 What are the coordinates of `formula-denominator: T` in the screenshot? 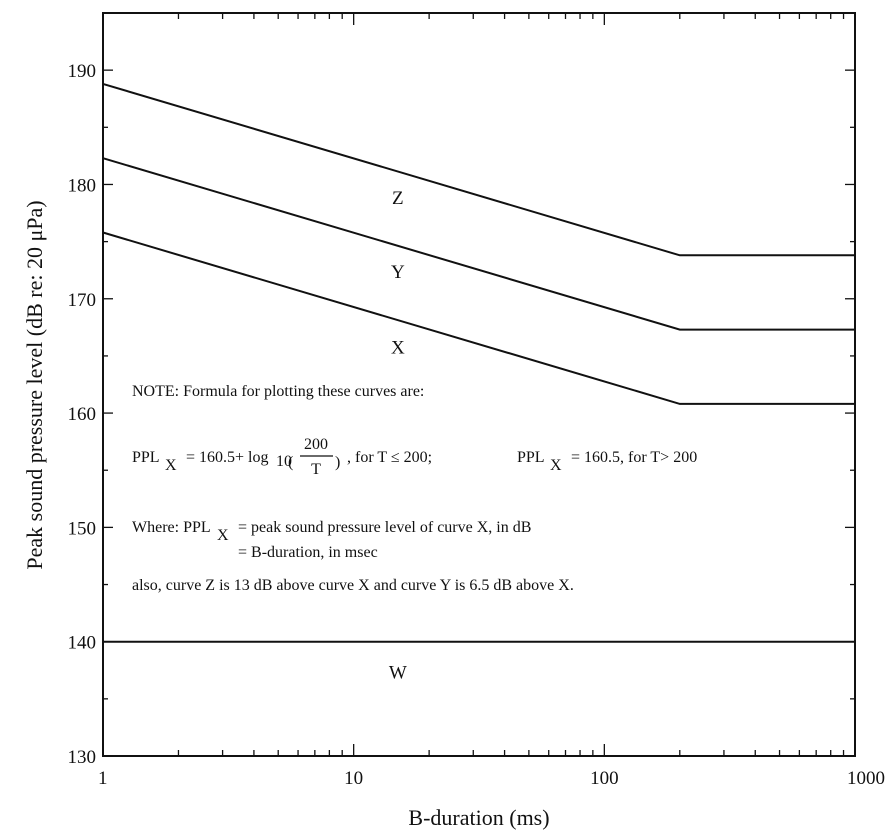 It's located at (316, 469).